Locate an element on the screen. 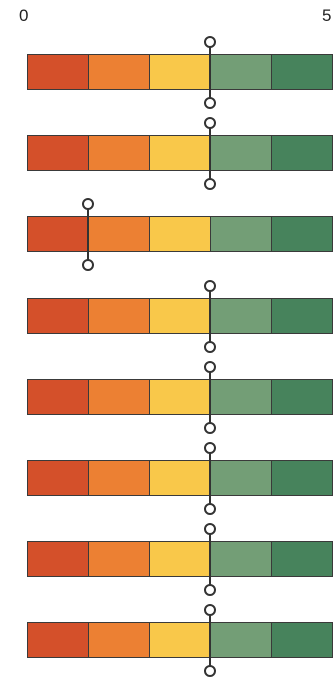 Image resolution: width=333 pixels, height=677 pixels. scale-max-label: 5 is located at coordinates (327, 15).